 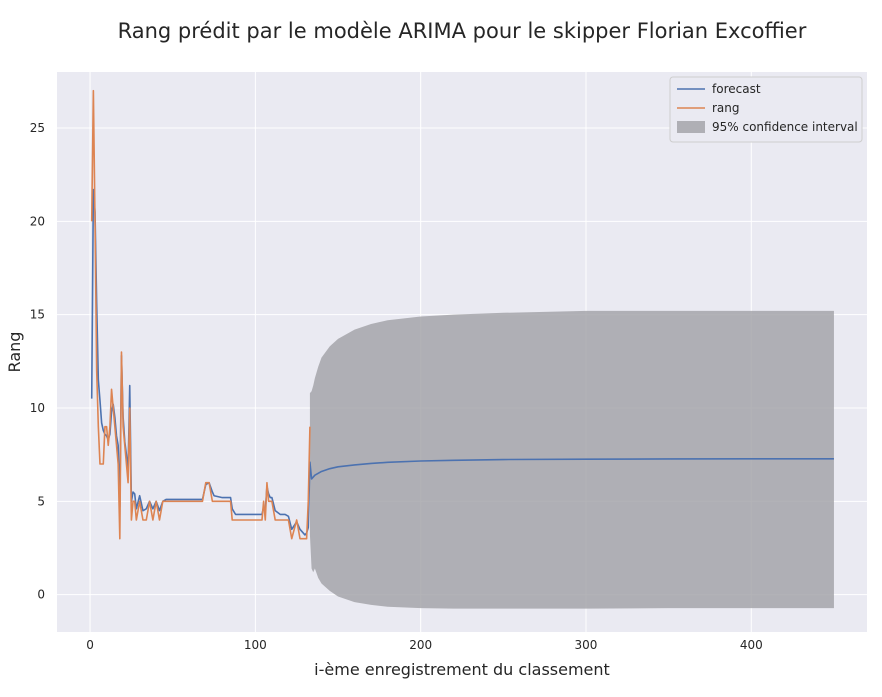 What do you see at coordinates (586, 645) in the screenshot?
I see `x-tick-label: 300` at bounding box center [586, 645].